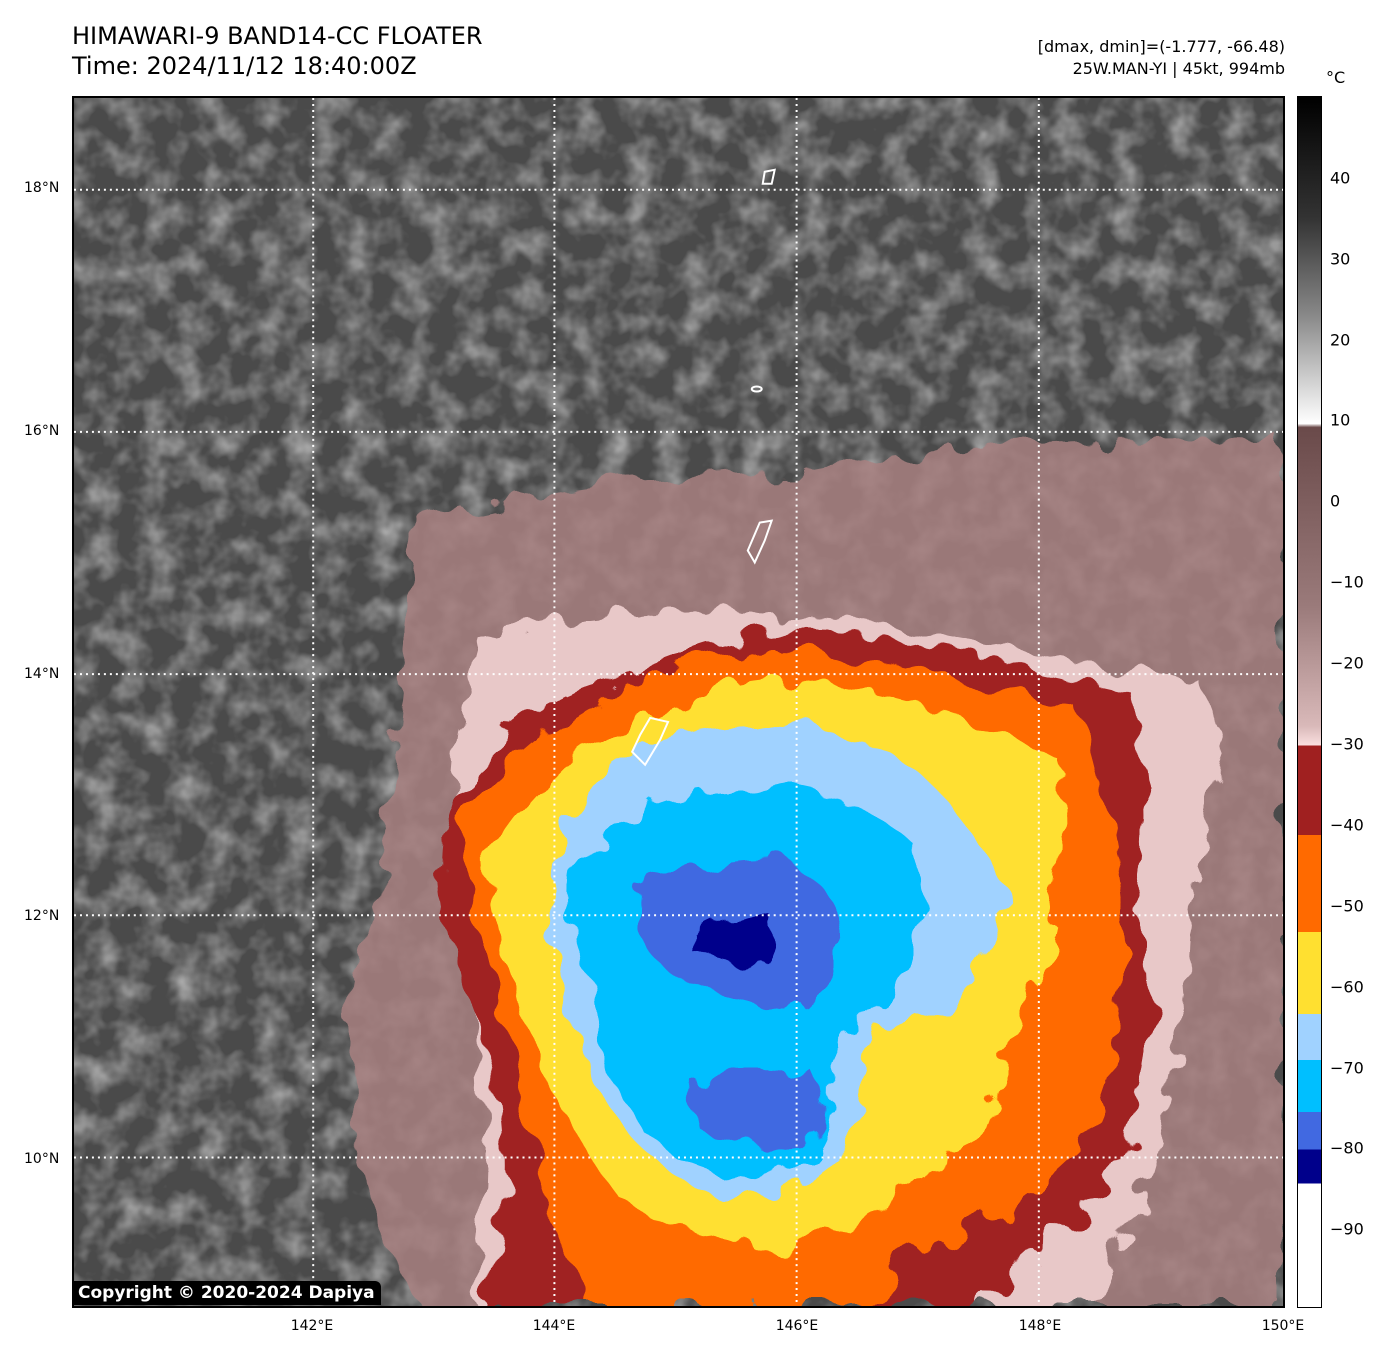  I want to click on colorbar, so click(1309, 702).